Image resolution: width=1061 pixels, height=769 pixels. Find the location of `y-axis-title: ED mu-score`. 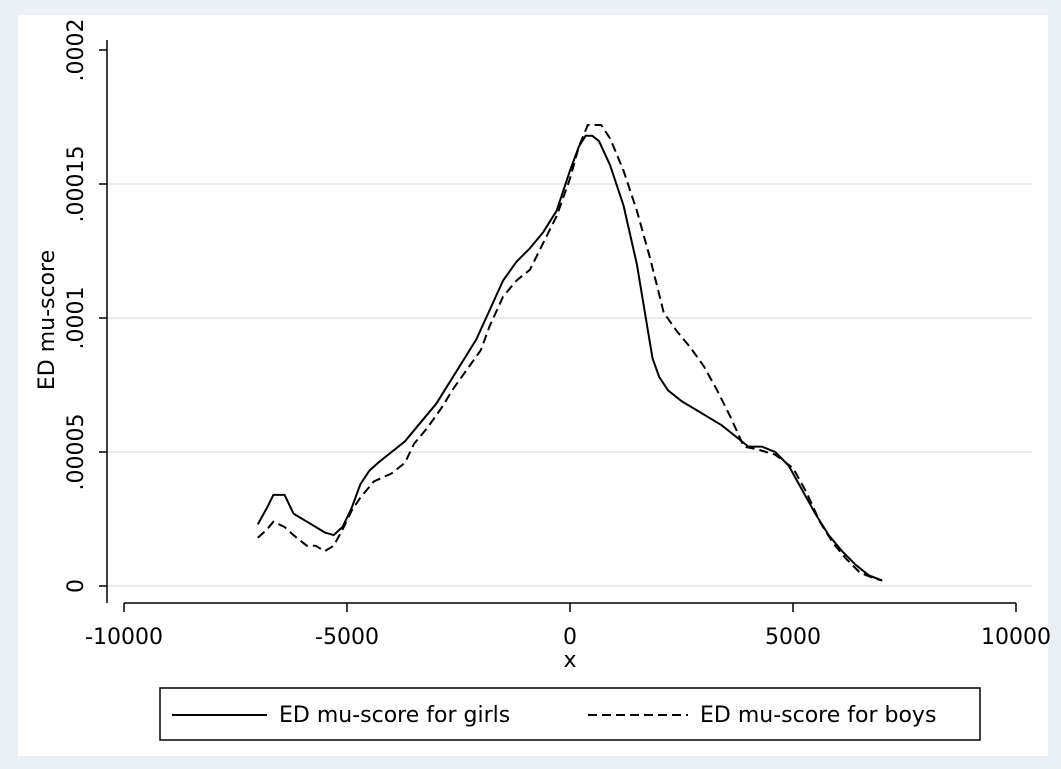

y-axis-title: ED mu-score is located at coordinates (47, 320).